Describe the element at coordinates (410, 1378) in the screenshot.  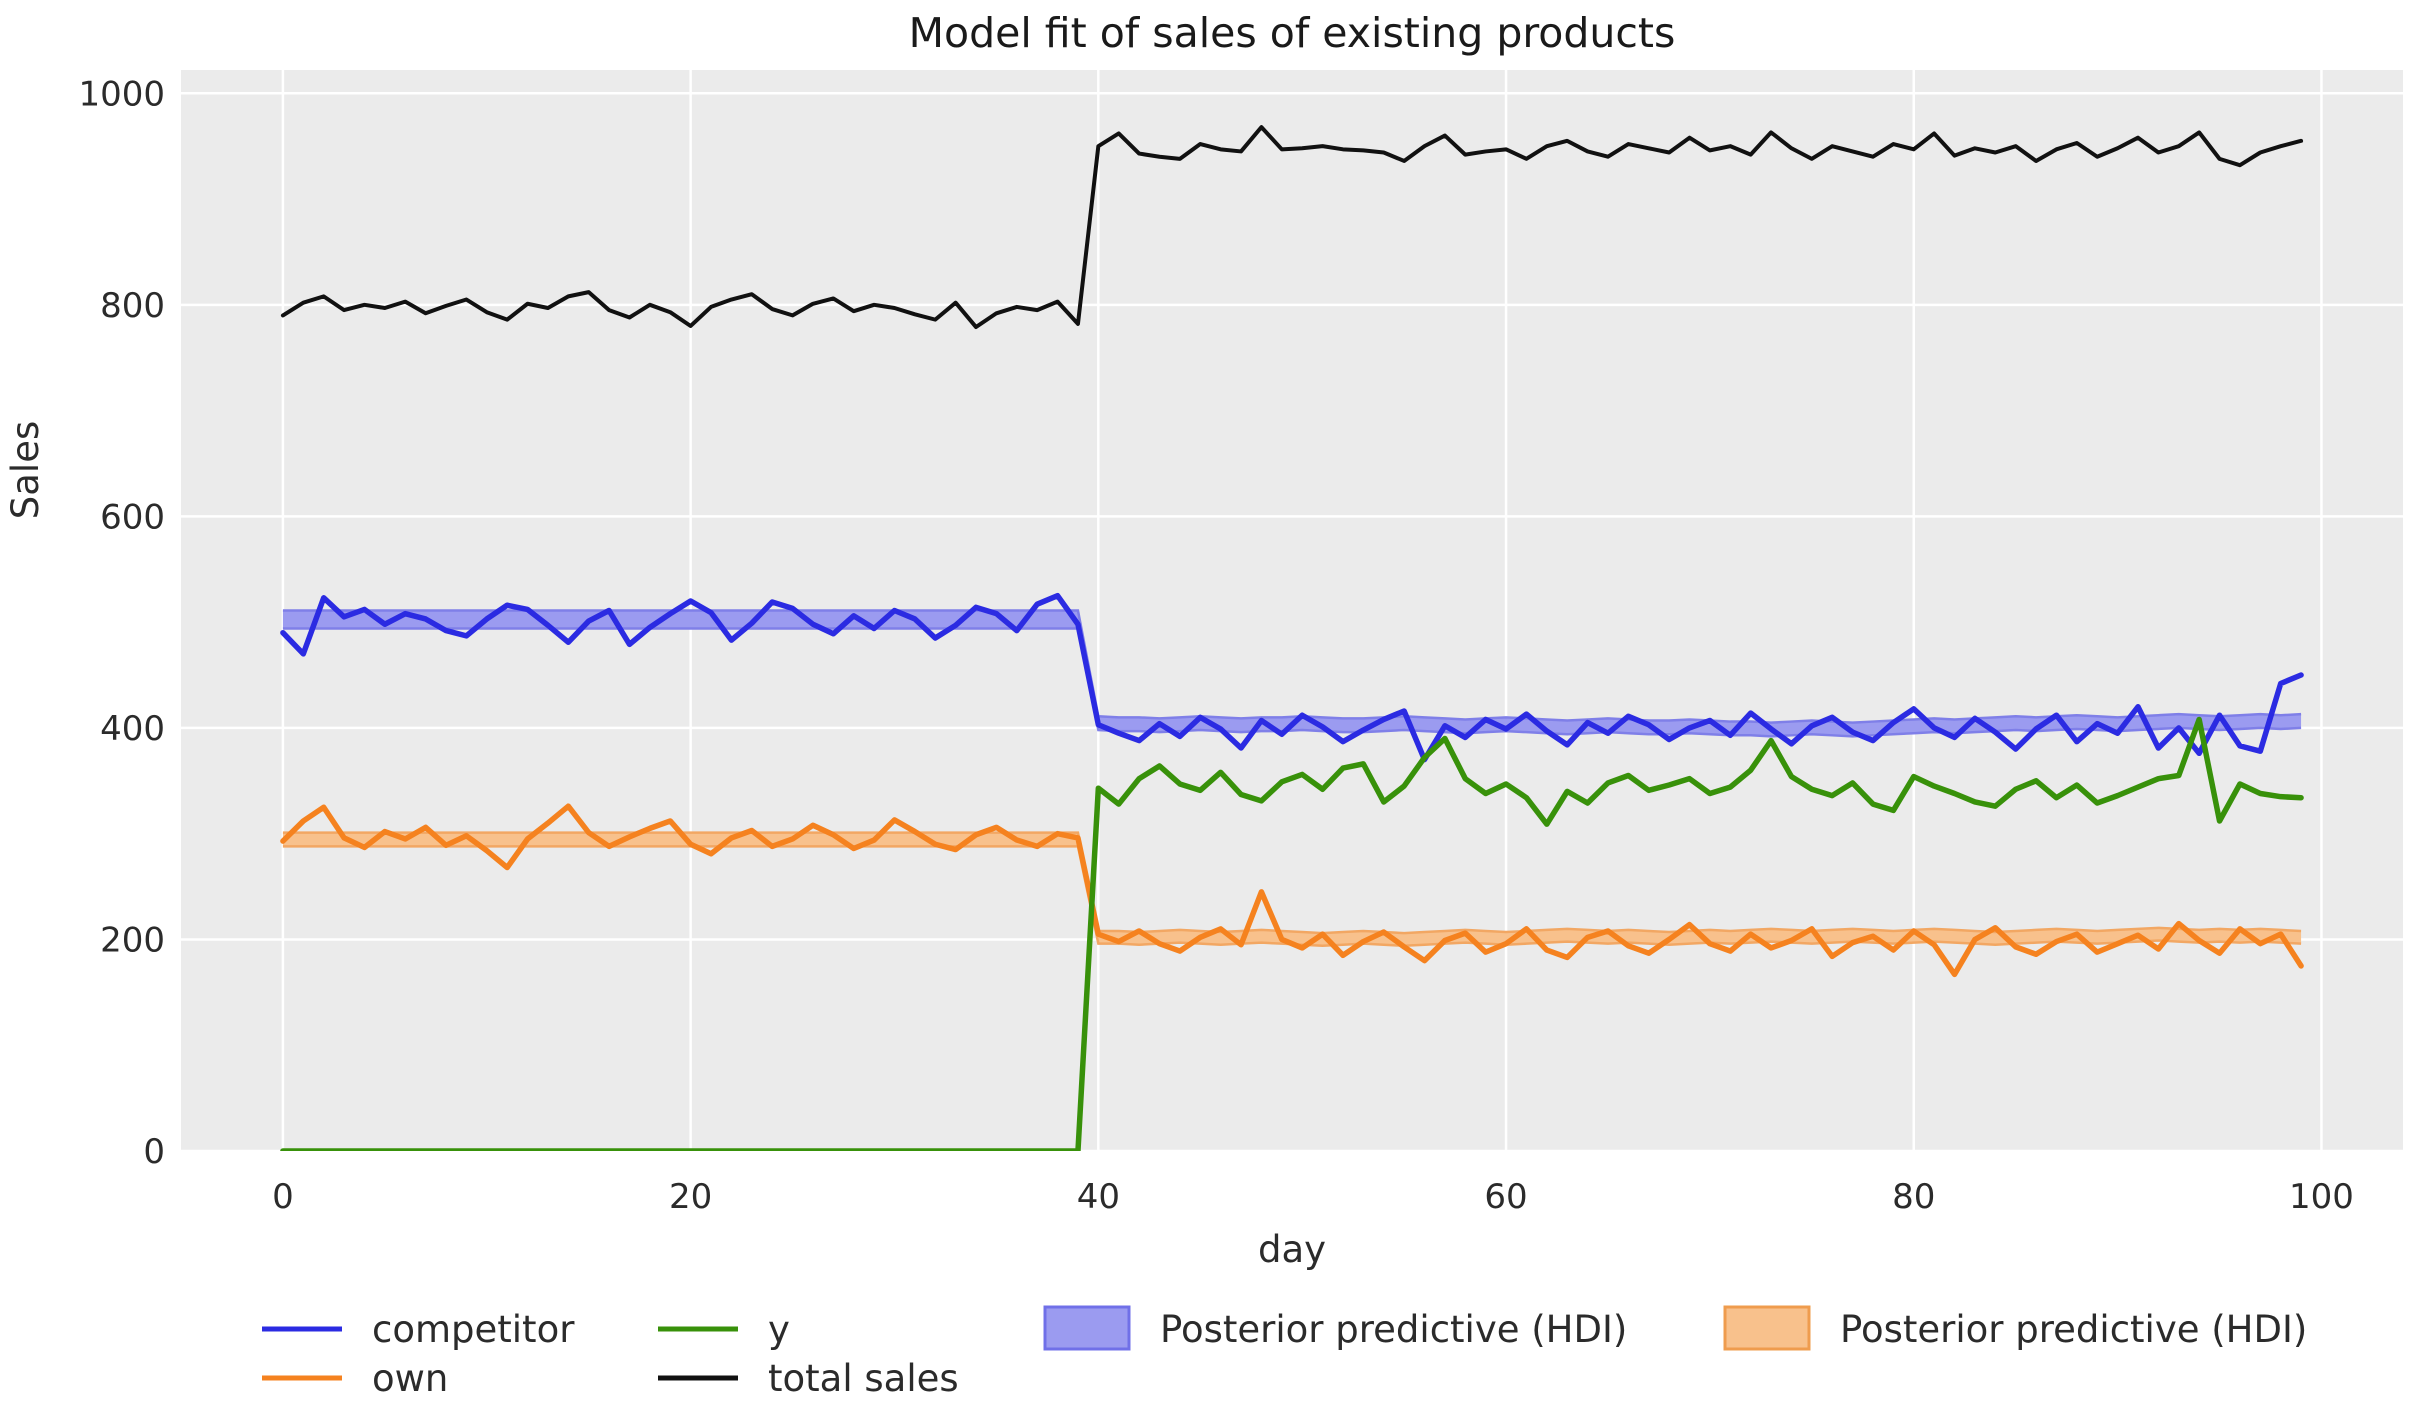
I see `own-legend-label: own` at that location.